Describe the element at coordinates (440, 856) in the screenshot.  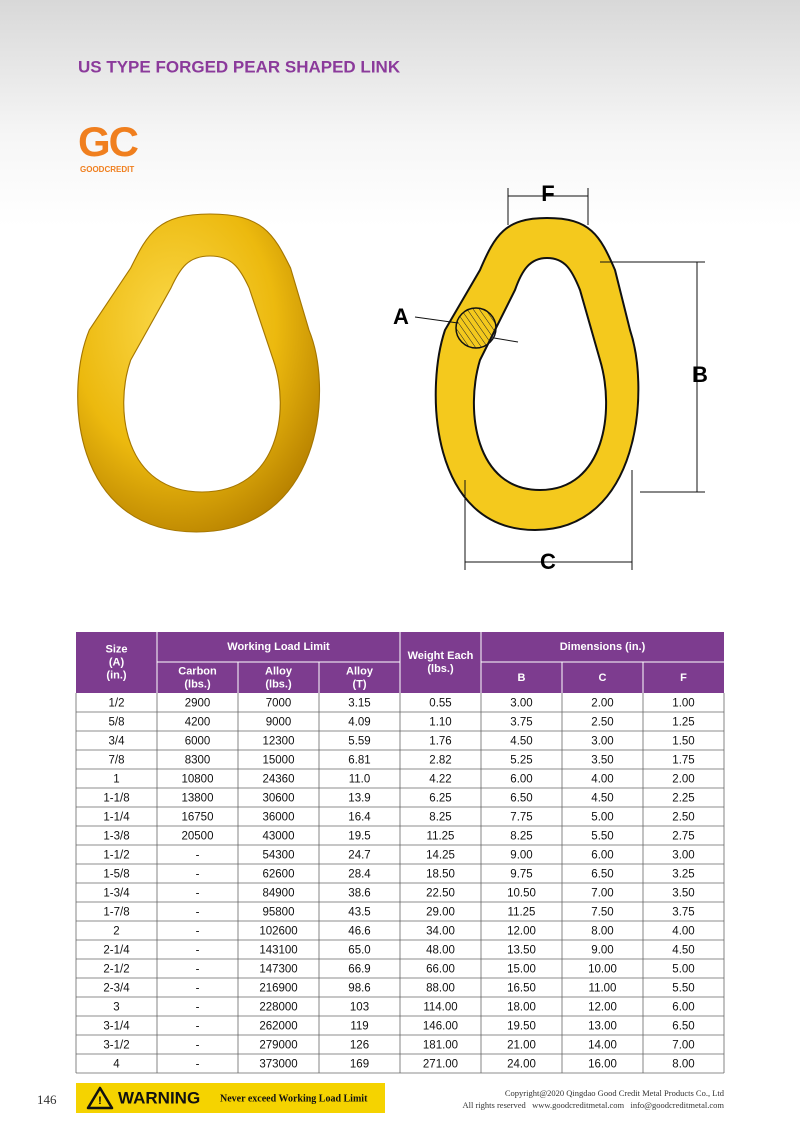
I see `table-cell: 14.25` at that location.